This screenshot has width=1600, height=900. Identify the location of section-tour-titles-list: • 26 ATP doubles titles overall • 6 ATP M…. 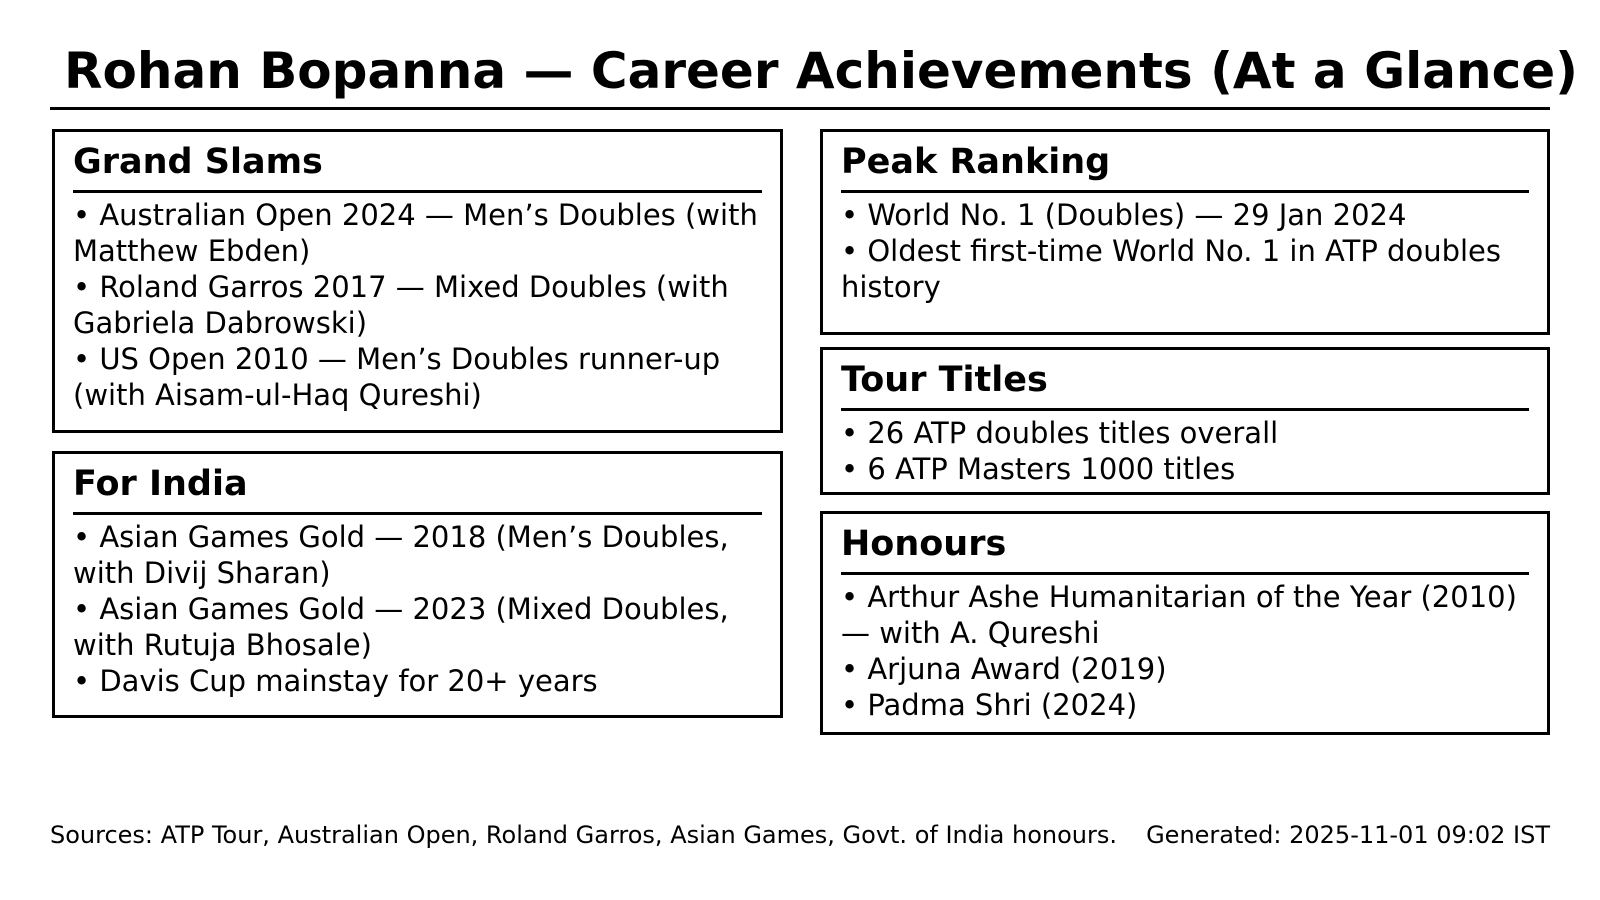
(1185, 451).